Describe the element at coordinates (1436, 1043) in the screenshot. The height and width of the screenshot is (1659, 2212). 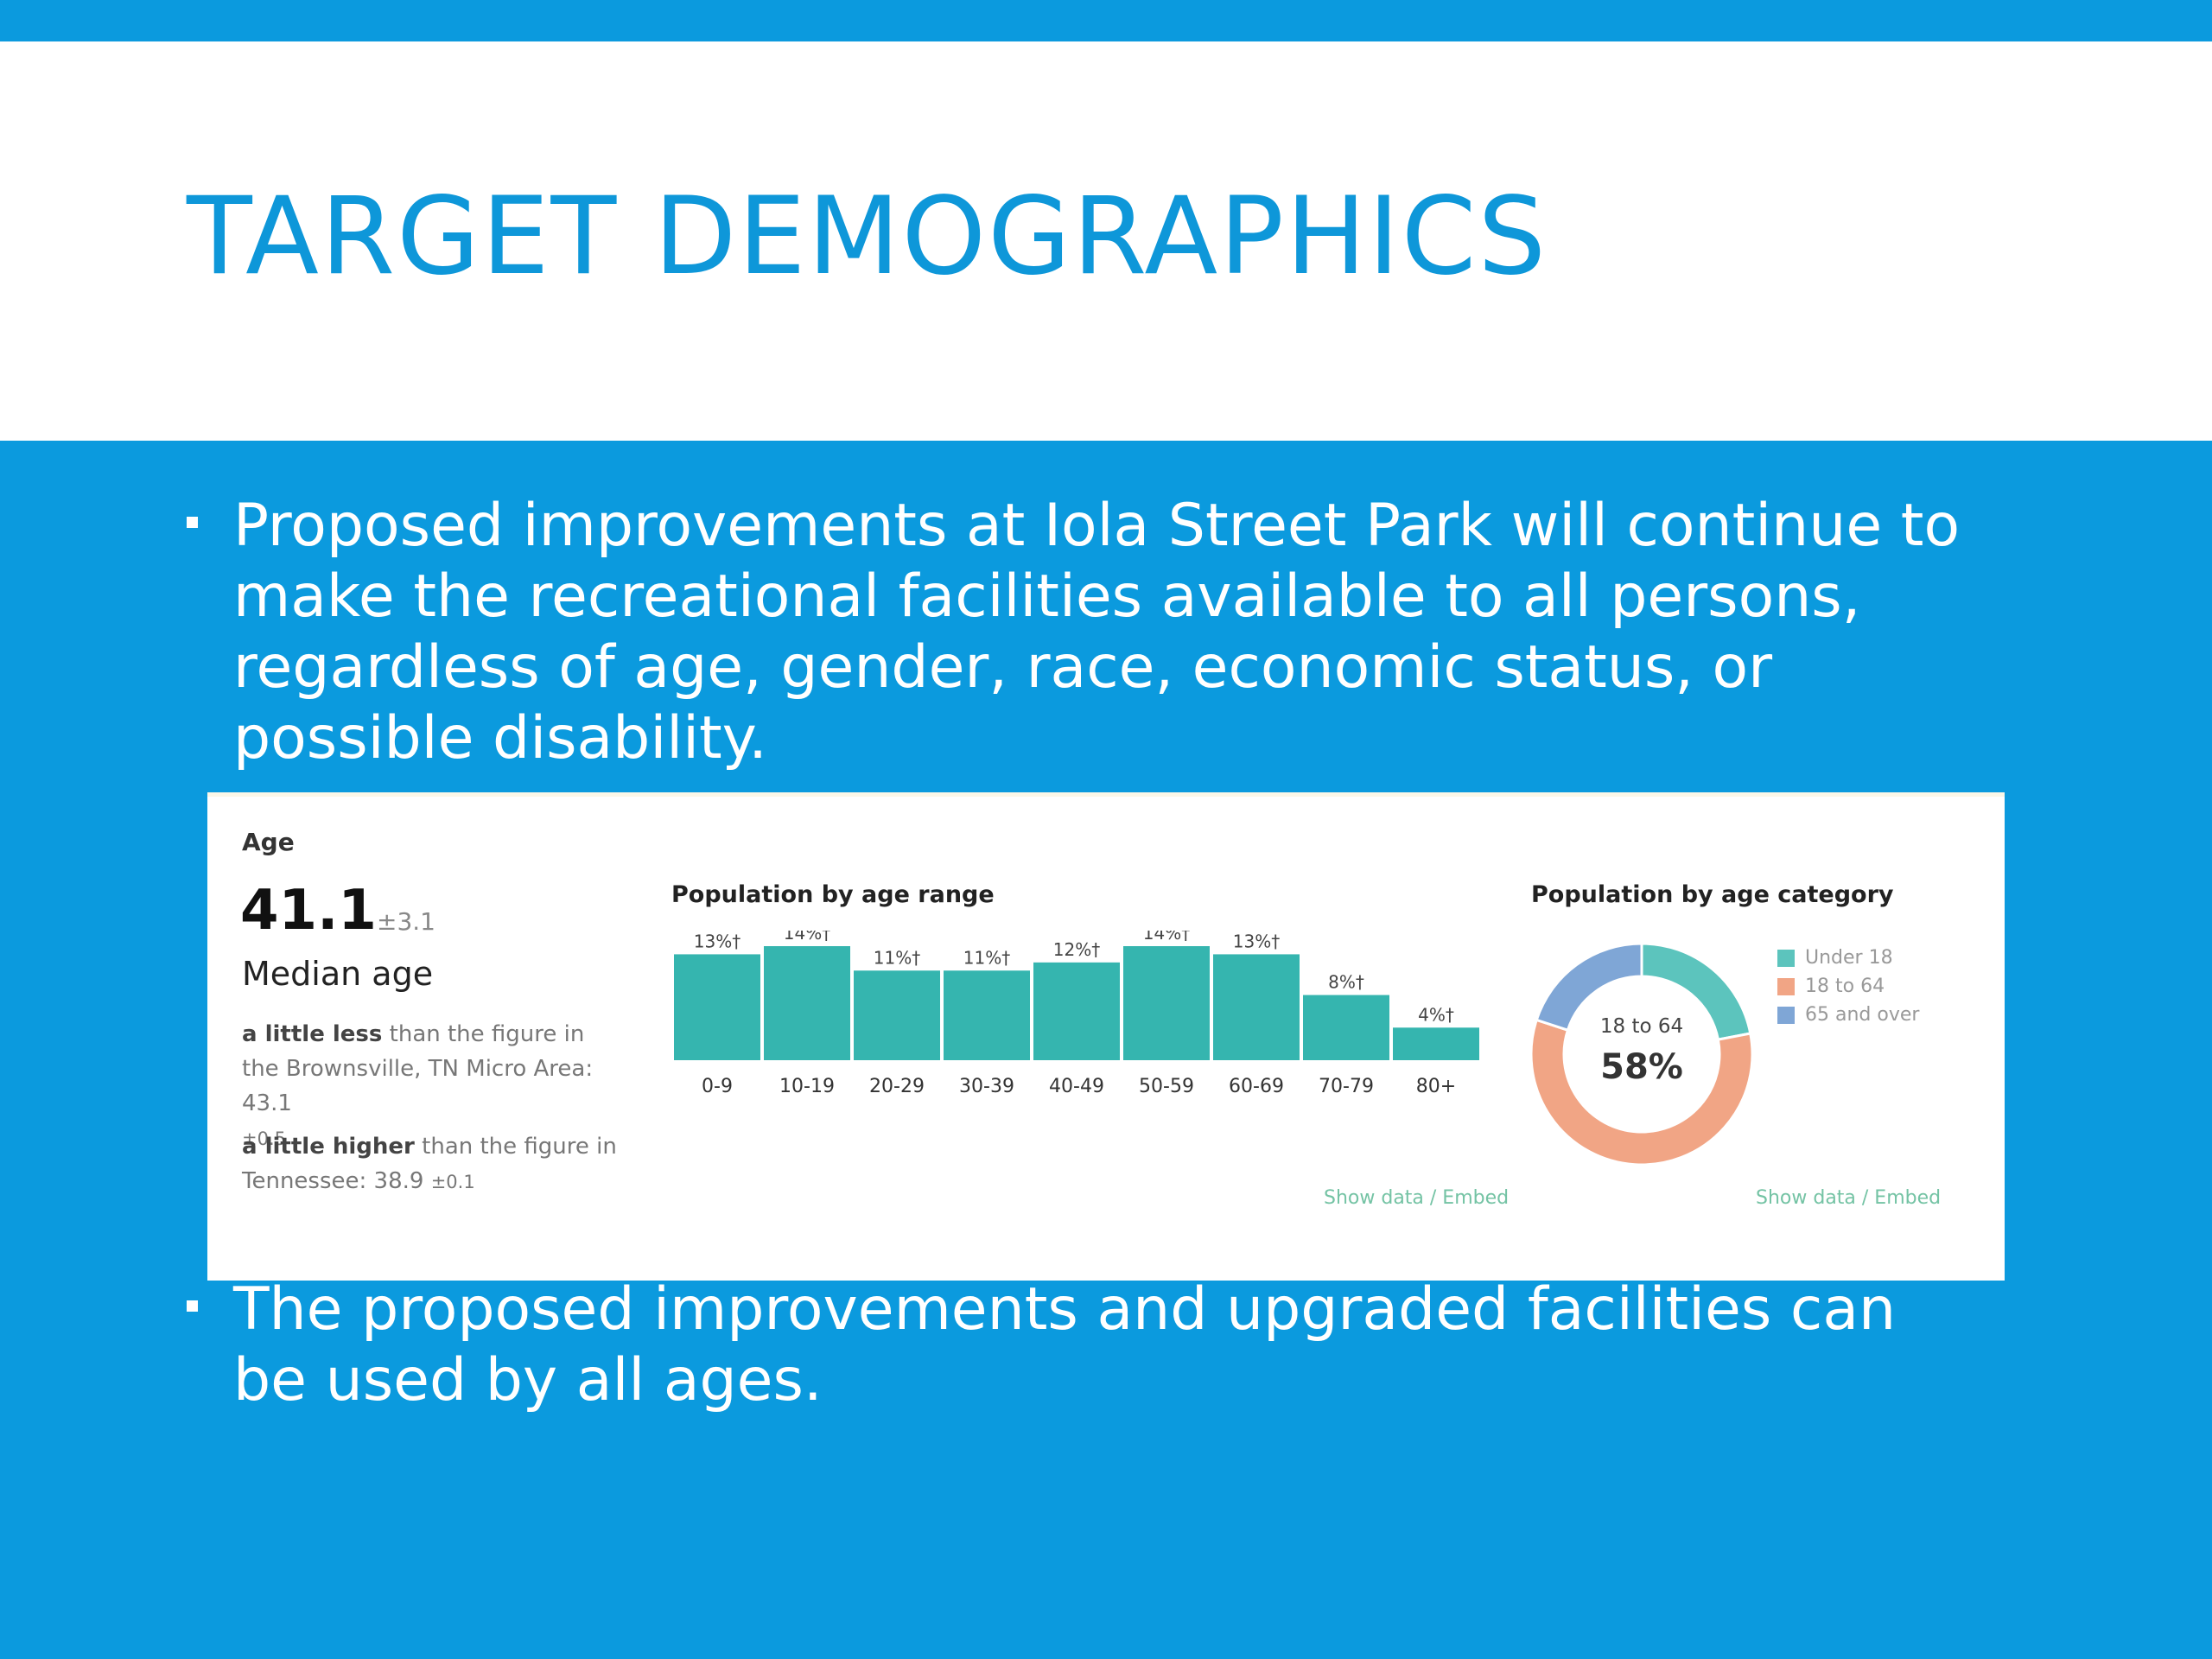
I see `bar-80+` at that location.